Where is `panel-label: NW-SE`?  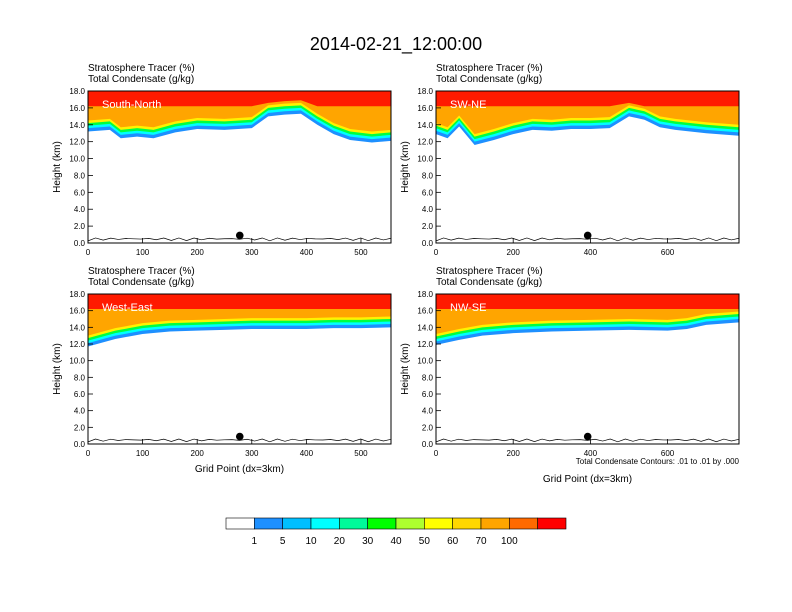 panel-label: NW-SE is located at coordinates (468, 308).